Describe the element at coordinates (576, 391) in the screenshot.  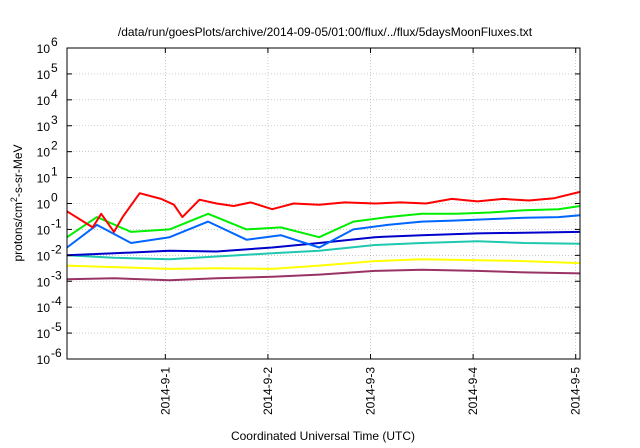
I see `x-tick-label: 2014-9-5` at that location.